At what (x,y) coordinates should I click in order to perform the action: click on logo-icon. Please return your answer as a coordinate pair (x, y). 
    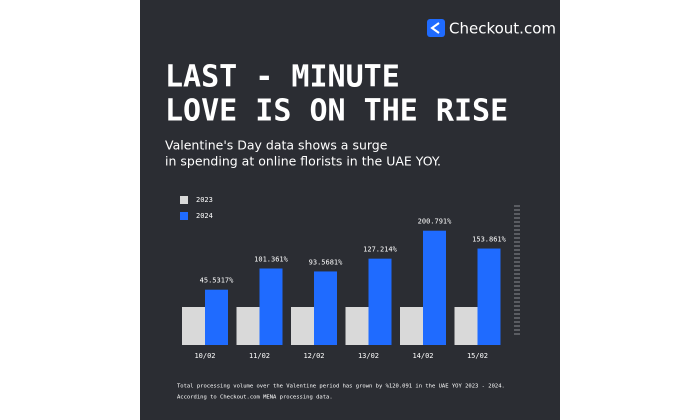
    Looking at the image, I should click on (436, 28).